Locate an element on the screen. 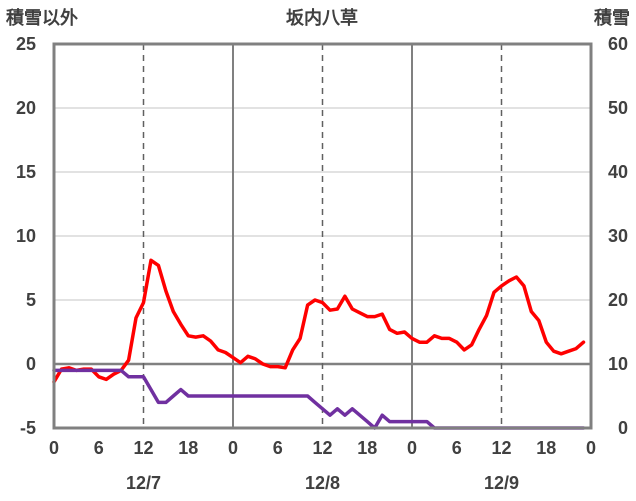  left-tick-label: 15 is located at coordinates (26, 172).